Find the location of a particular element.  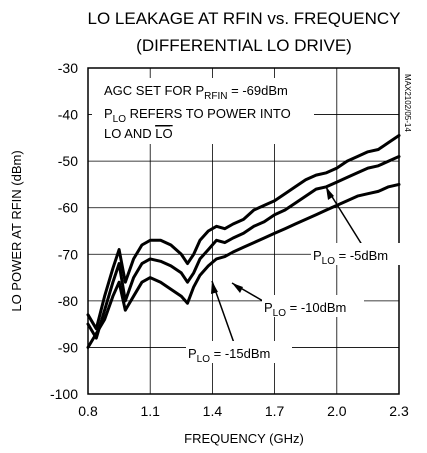

note-line-2-sub: LO is located at coordinates (120, 119).